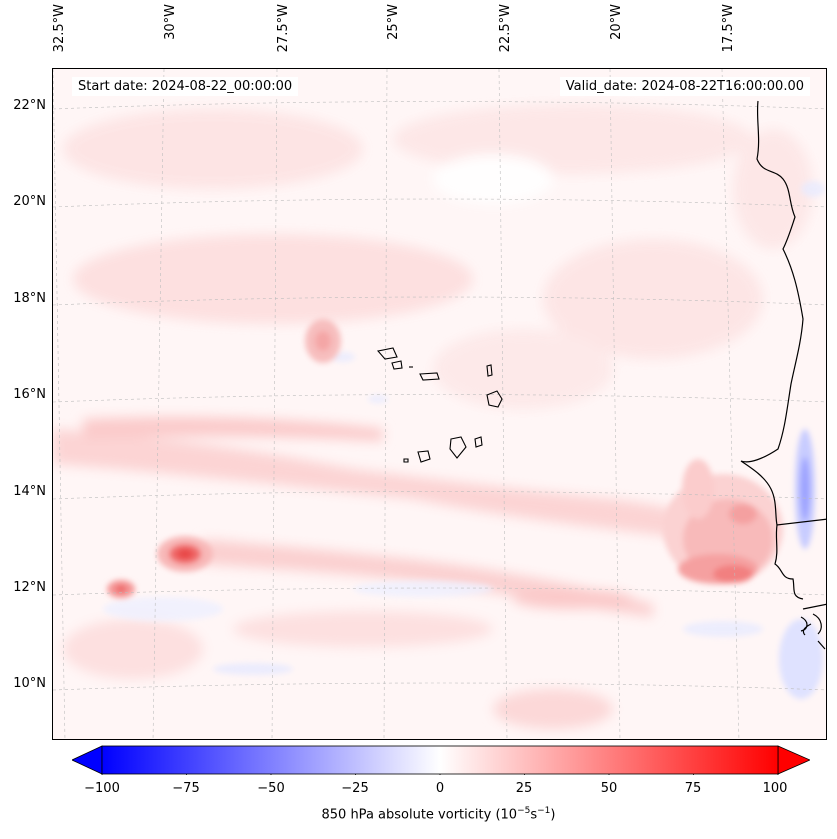 Image resolution: width=837 pixels, height=839 pixels. What do you see at coordinates (87, 760) in the screenshot?
I see `colorbar-min-extend` at bounding box center [87, 760].